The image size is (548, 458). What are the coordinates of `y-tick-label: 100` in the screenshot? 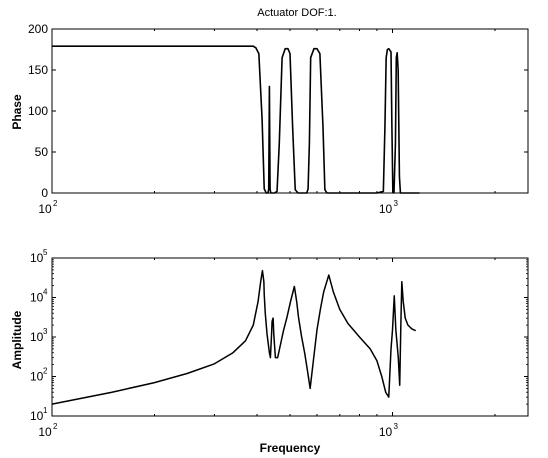 It's located at (38, 111).